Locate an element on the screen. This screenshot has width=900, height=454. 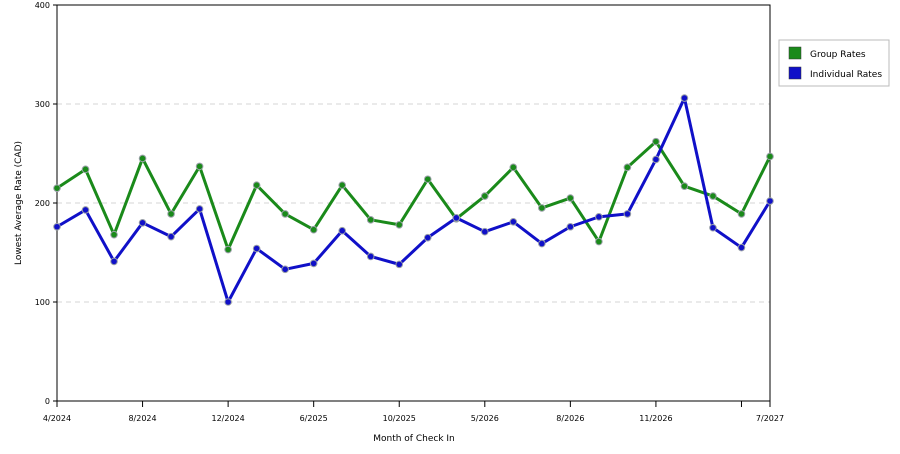
x-tick-label: 12/2024 is located at coordinates (228, 418).